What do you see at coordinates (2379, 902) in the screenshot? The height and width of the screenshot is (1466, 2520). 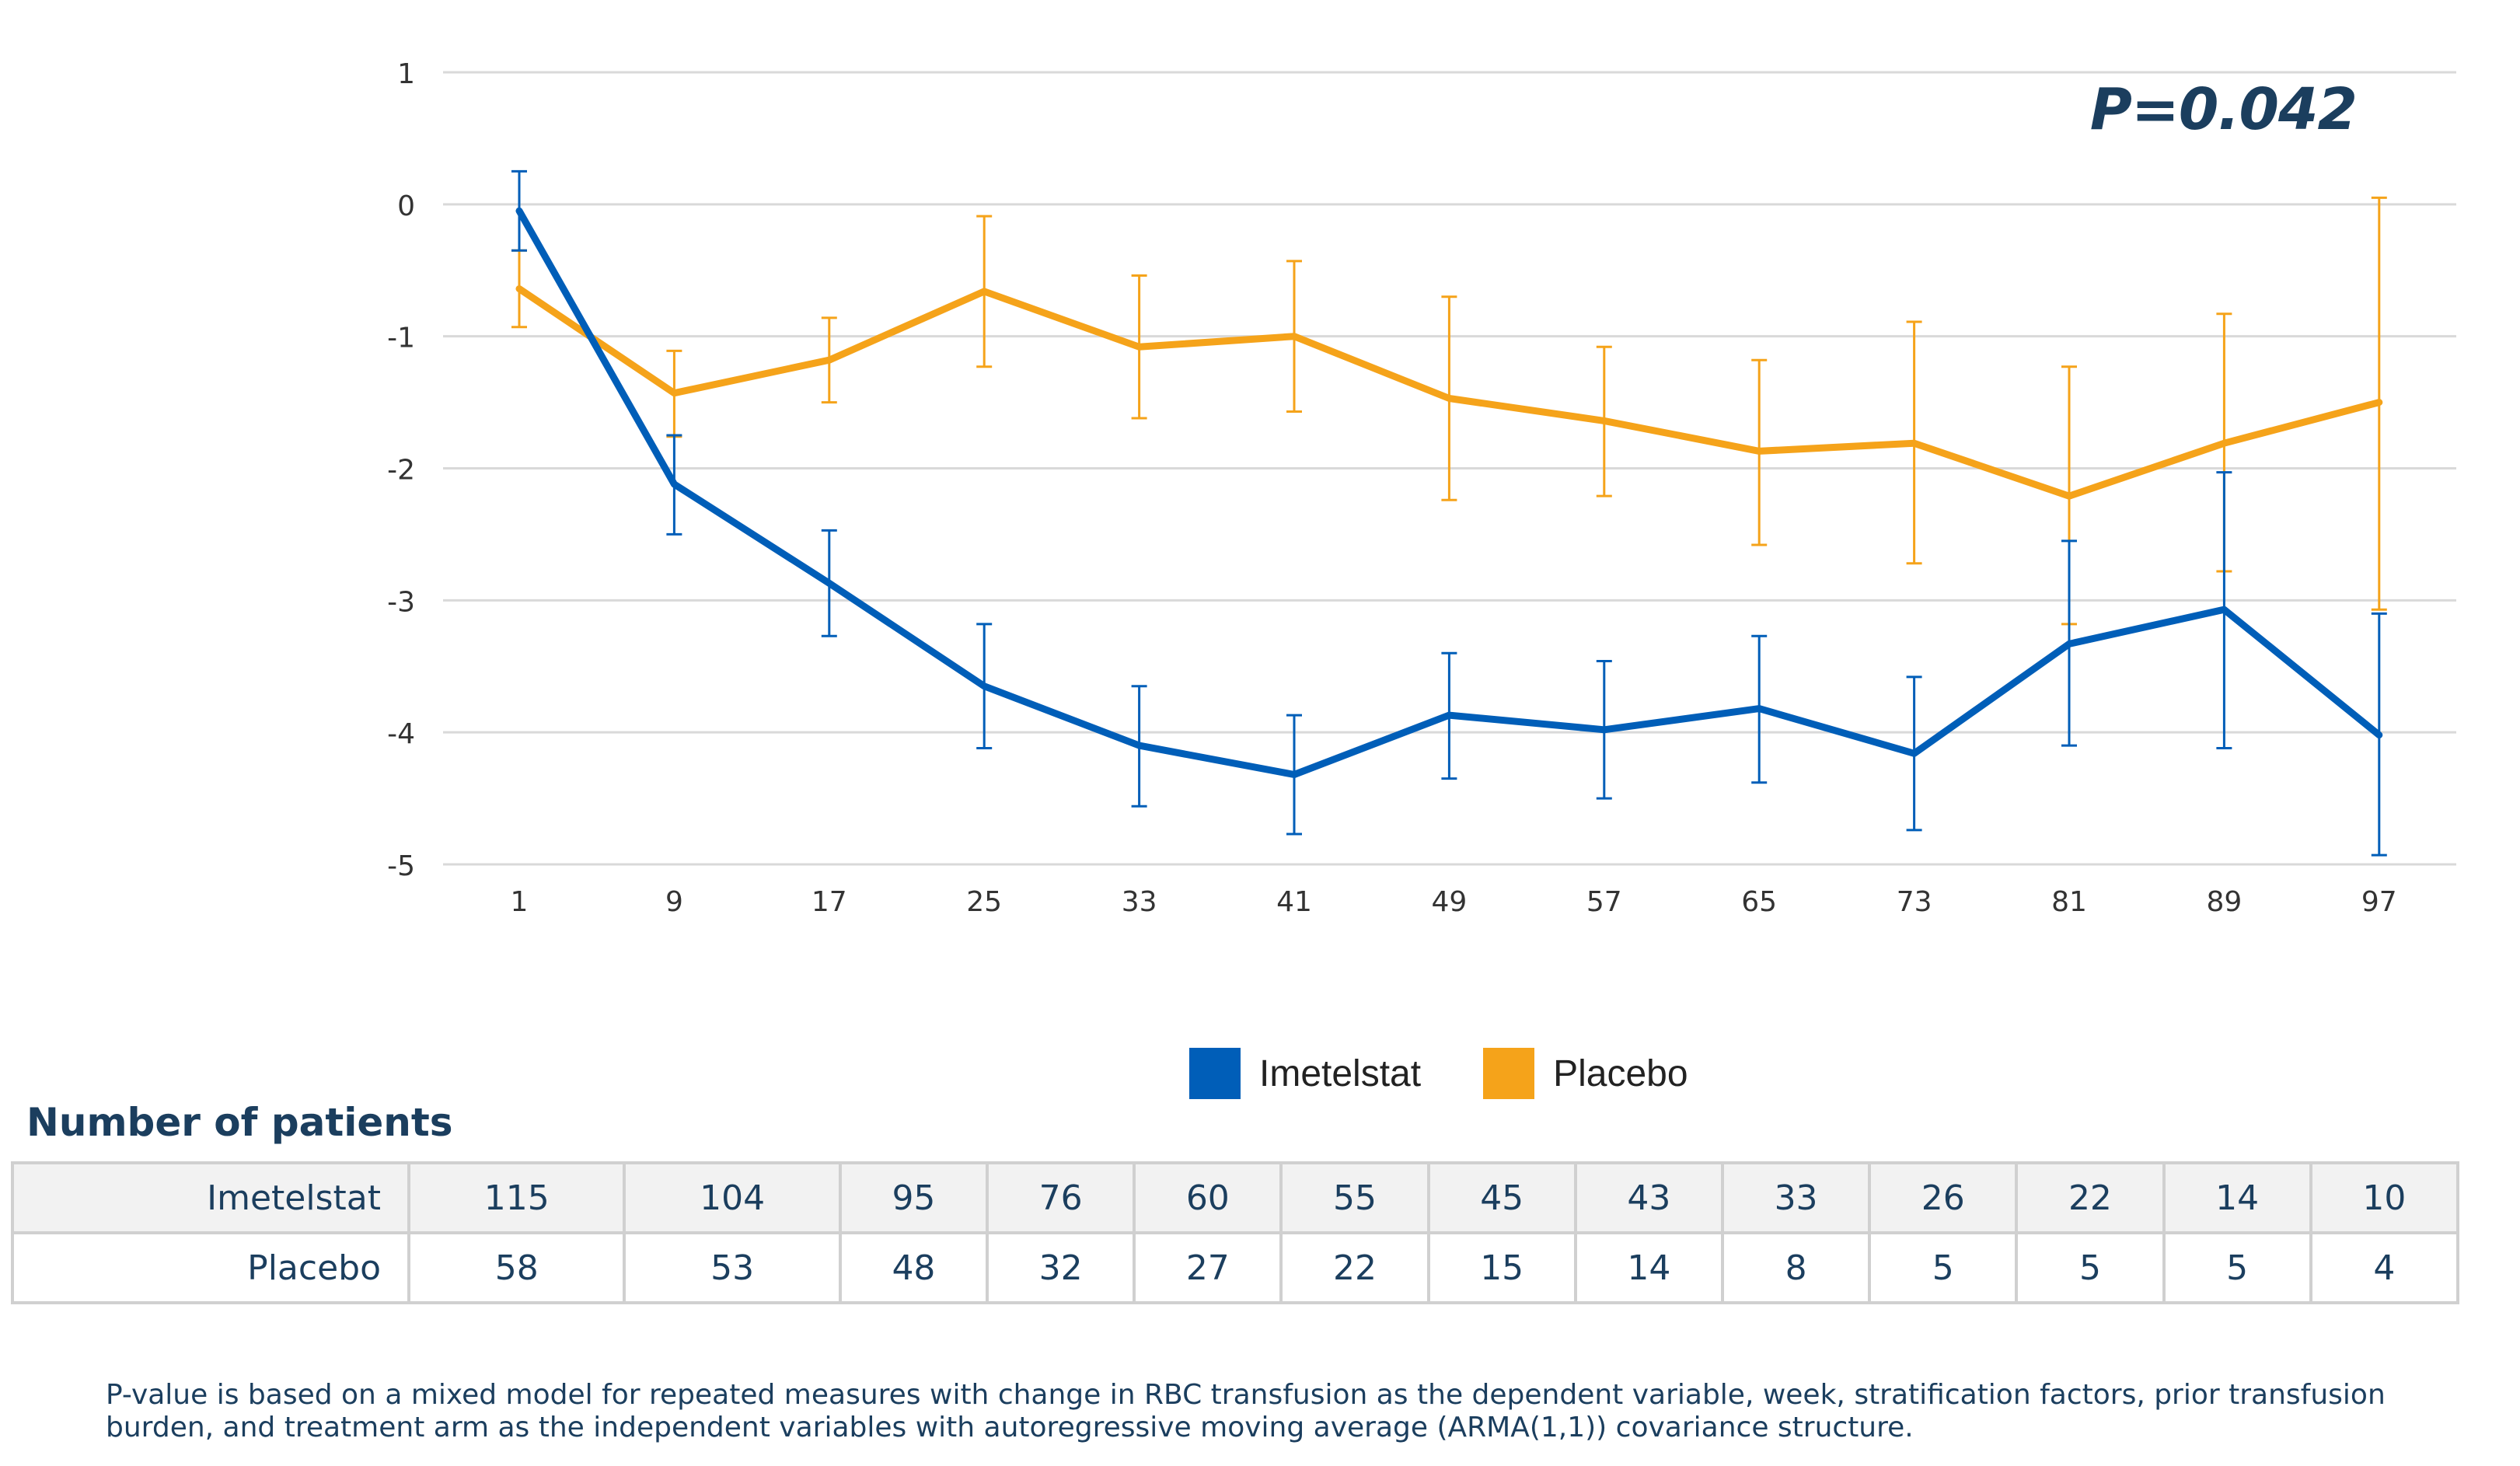 I see `x-tick-label: 97` at bounding box center [2379, 902].